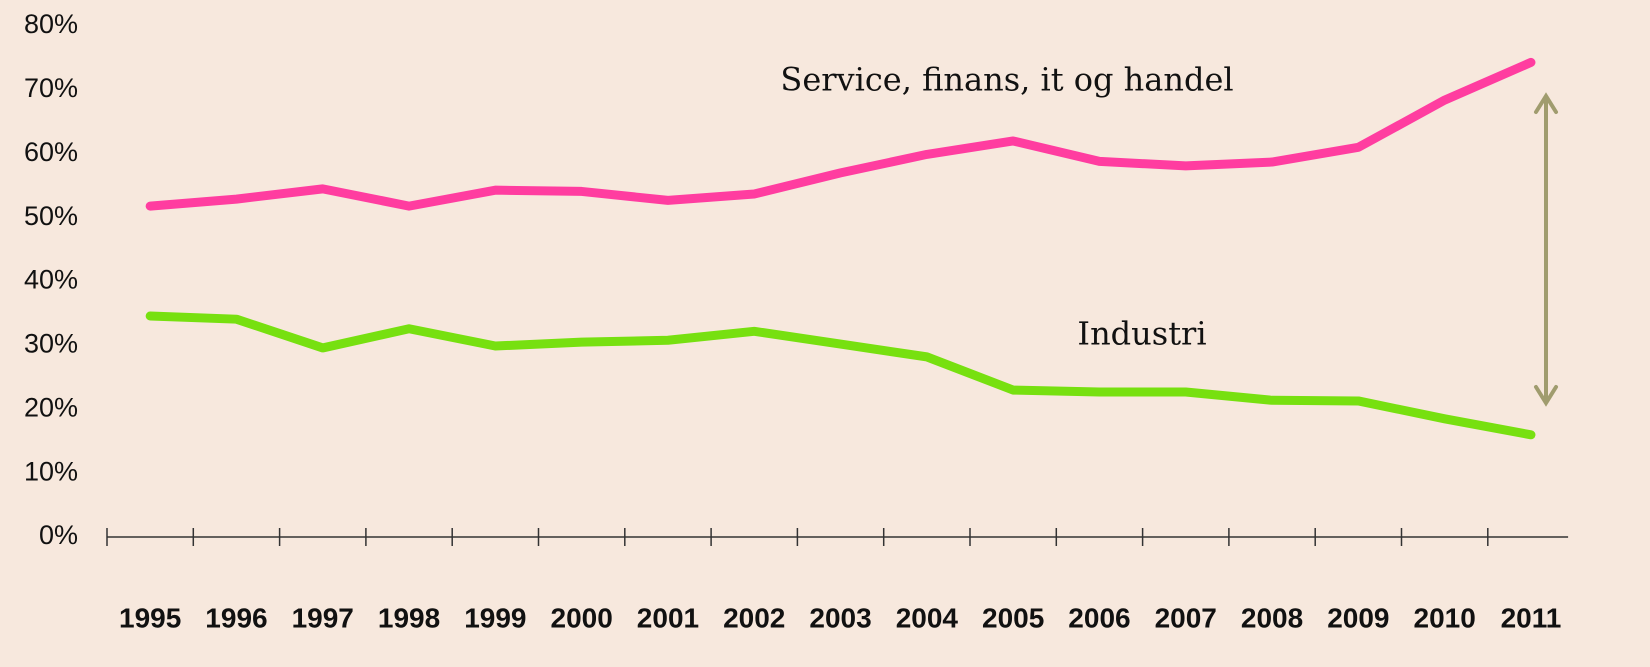  What do you see at coordinates (582, 617) in the screenshot?
I see `x-tick-label: 2000` at bounding box center [582, 617].